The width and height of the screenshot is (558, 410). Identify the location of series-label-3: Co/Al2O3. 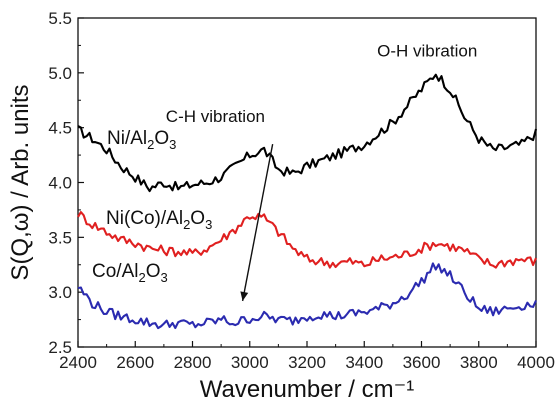
(130, 273).